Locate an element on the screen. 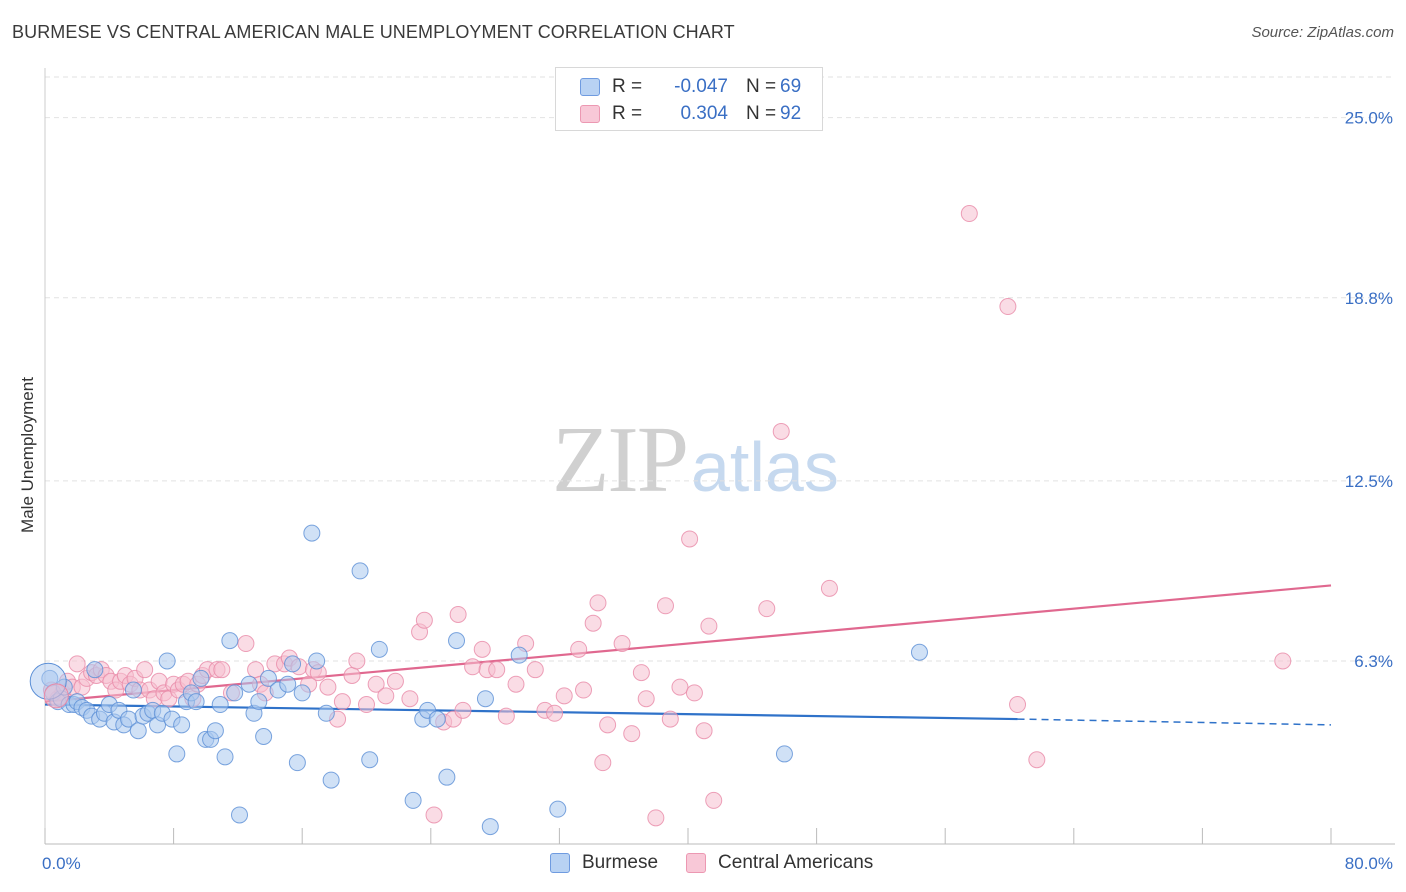 This screenshot has height=892, width=1406. series-legend: Burmese Central Americans is located at coordinates (725, 863).